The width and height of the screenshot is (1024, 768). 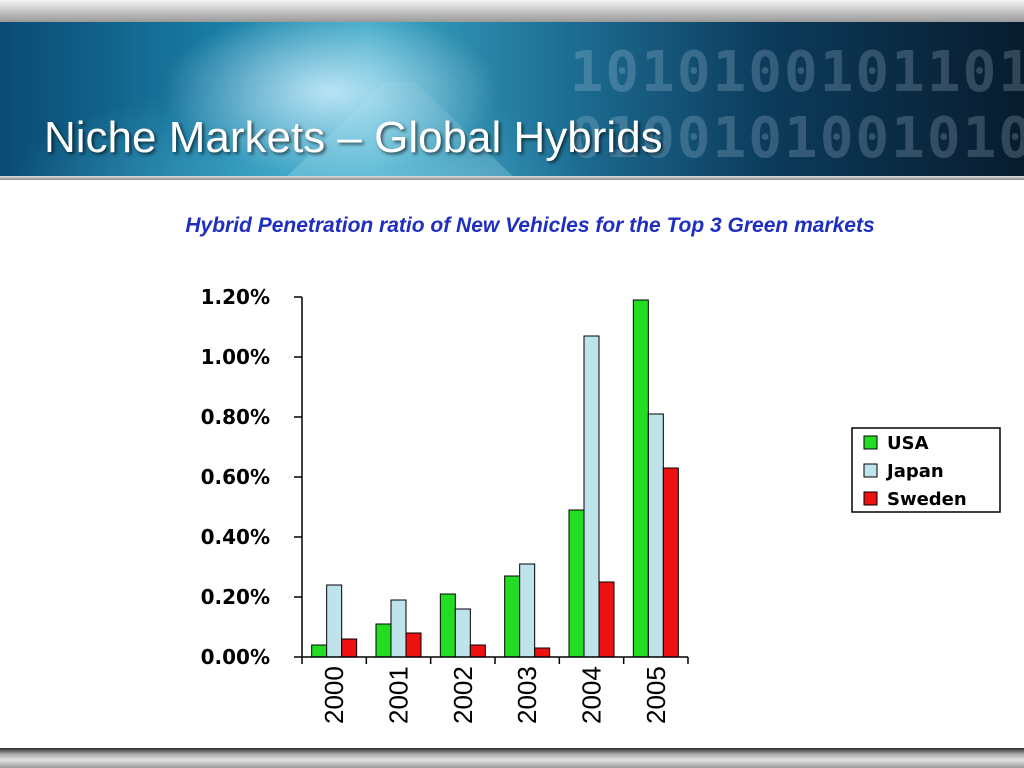 I want to click on bar-japan-2001, so click(x=398, y=628).